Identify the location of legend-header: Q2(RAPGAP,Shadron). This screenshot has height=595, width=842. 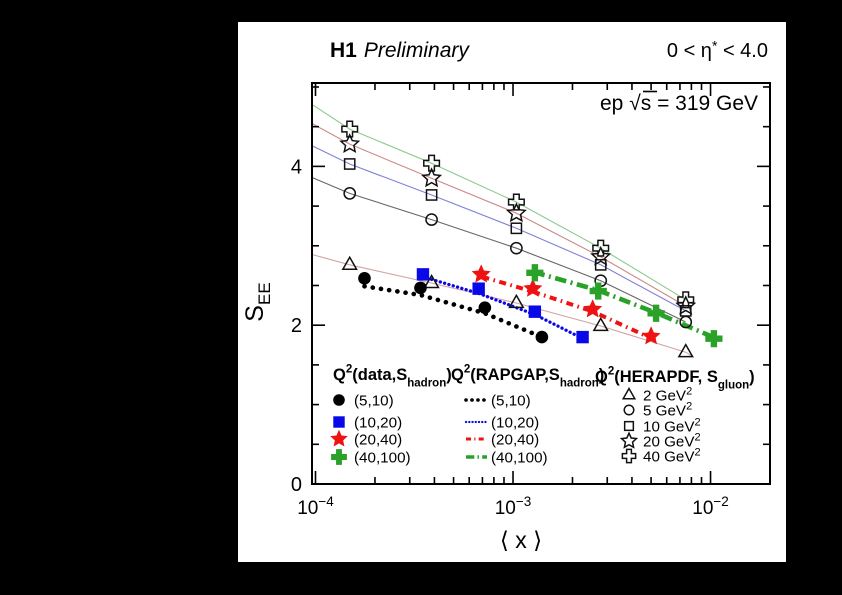
(527, 377).